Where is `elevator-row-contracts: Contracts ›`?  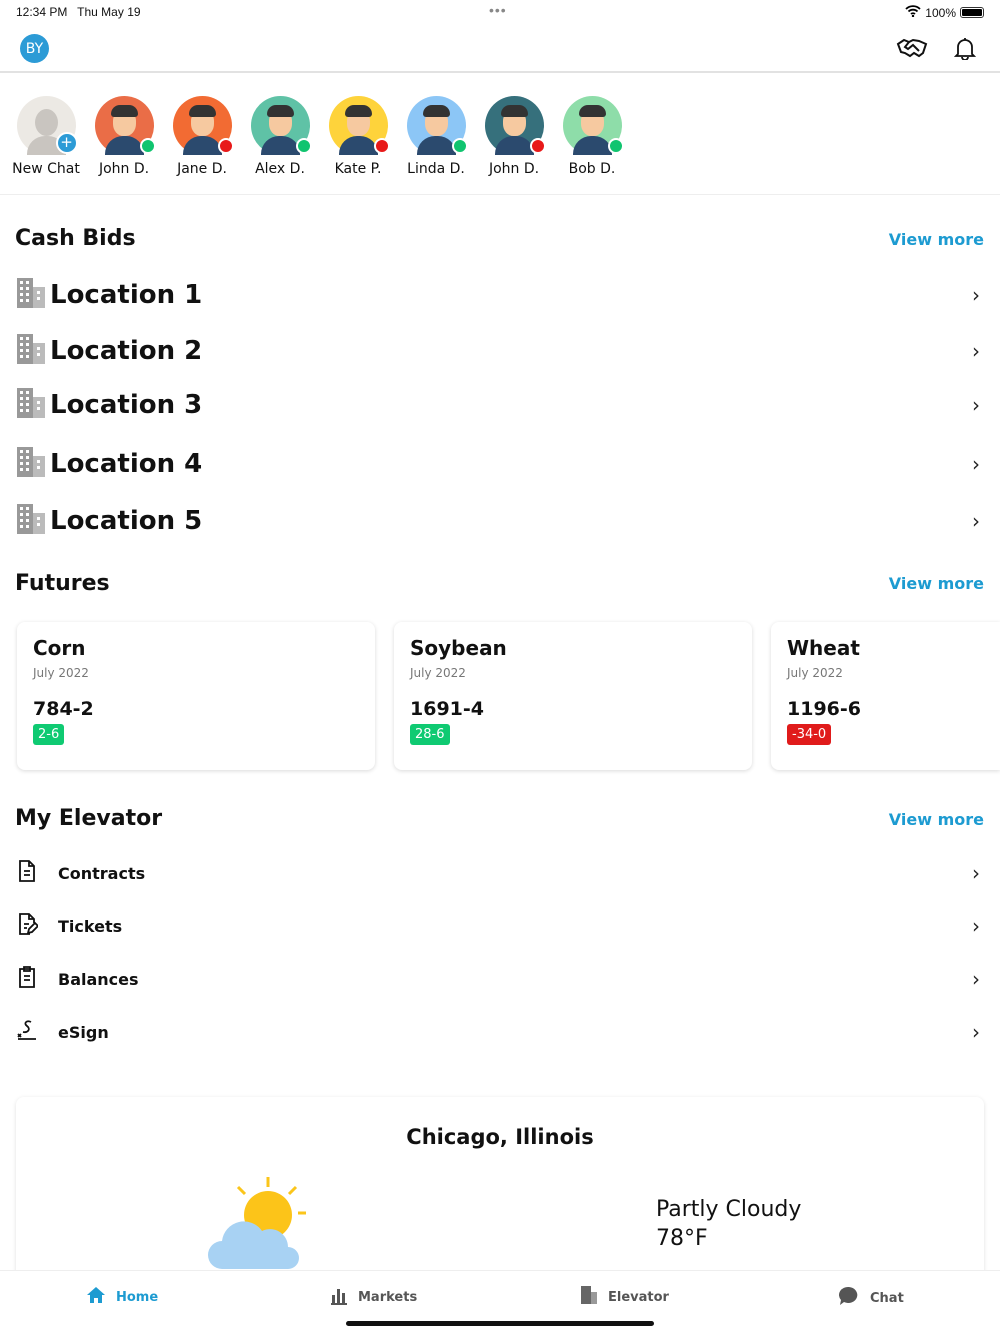 elevator-row-contracts: Contracts › is located at coordinates (500, 873).